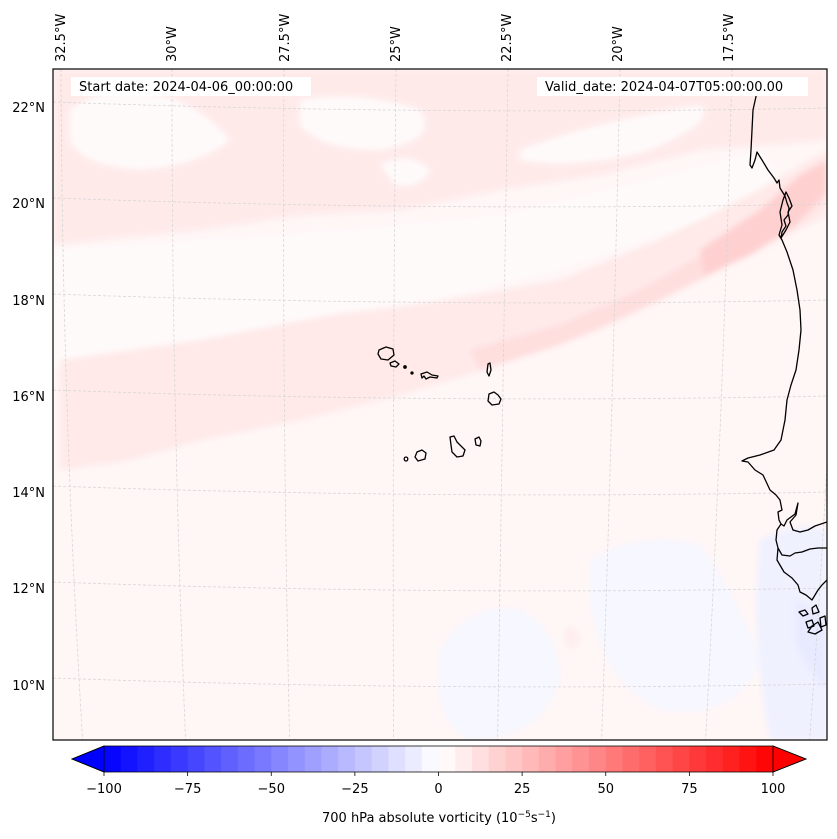 Image resolution: width=837 pixels, height=839 pixels. I want to click on colorbar-extend-max, so click(790, 759).